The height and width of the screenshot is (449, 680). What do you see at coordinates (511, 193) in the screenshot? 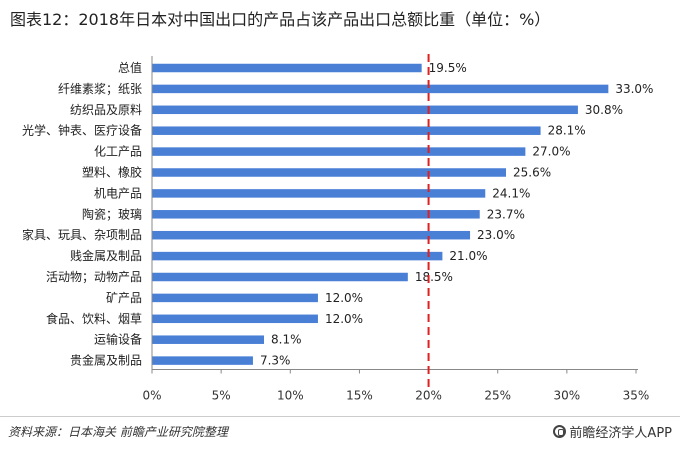
I see `value-label: 24.1%` at bounding box center [511, 193].